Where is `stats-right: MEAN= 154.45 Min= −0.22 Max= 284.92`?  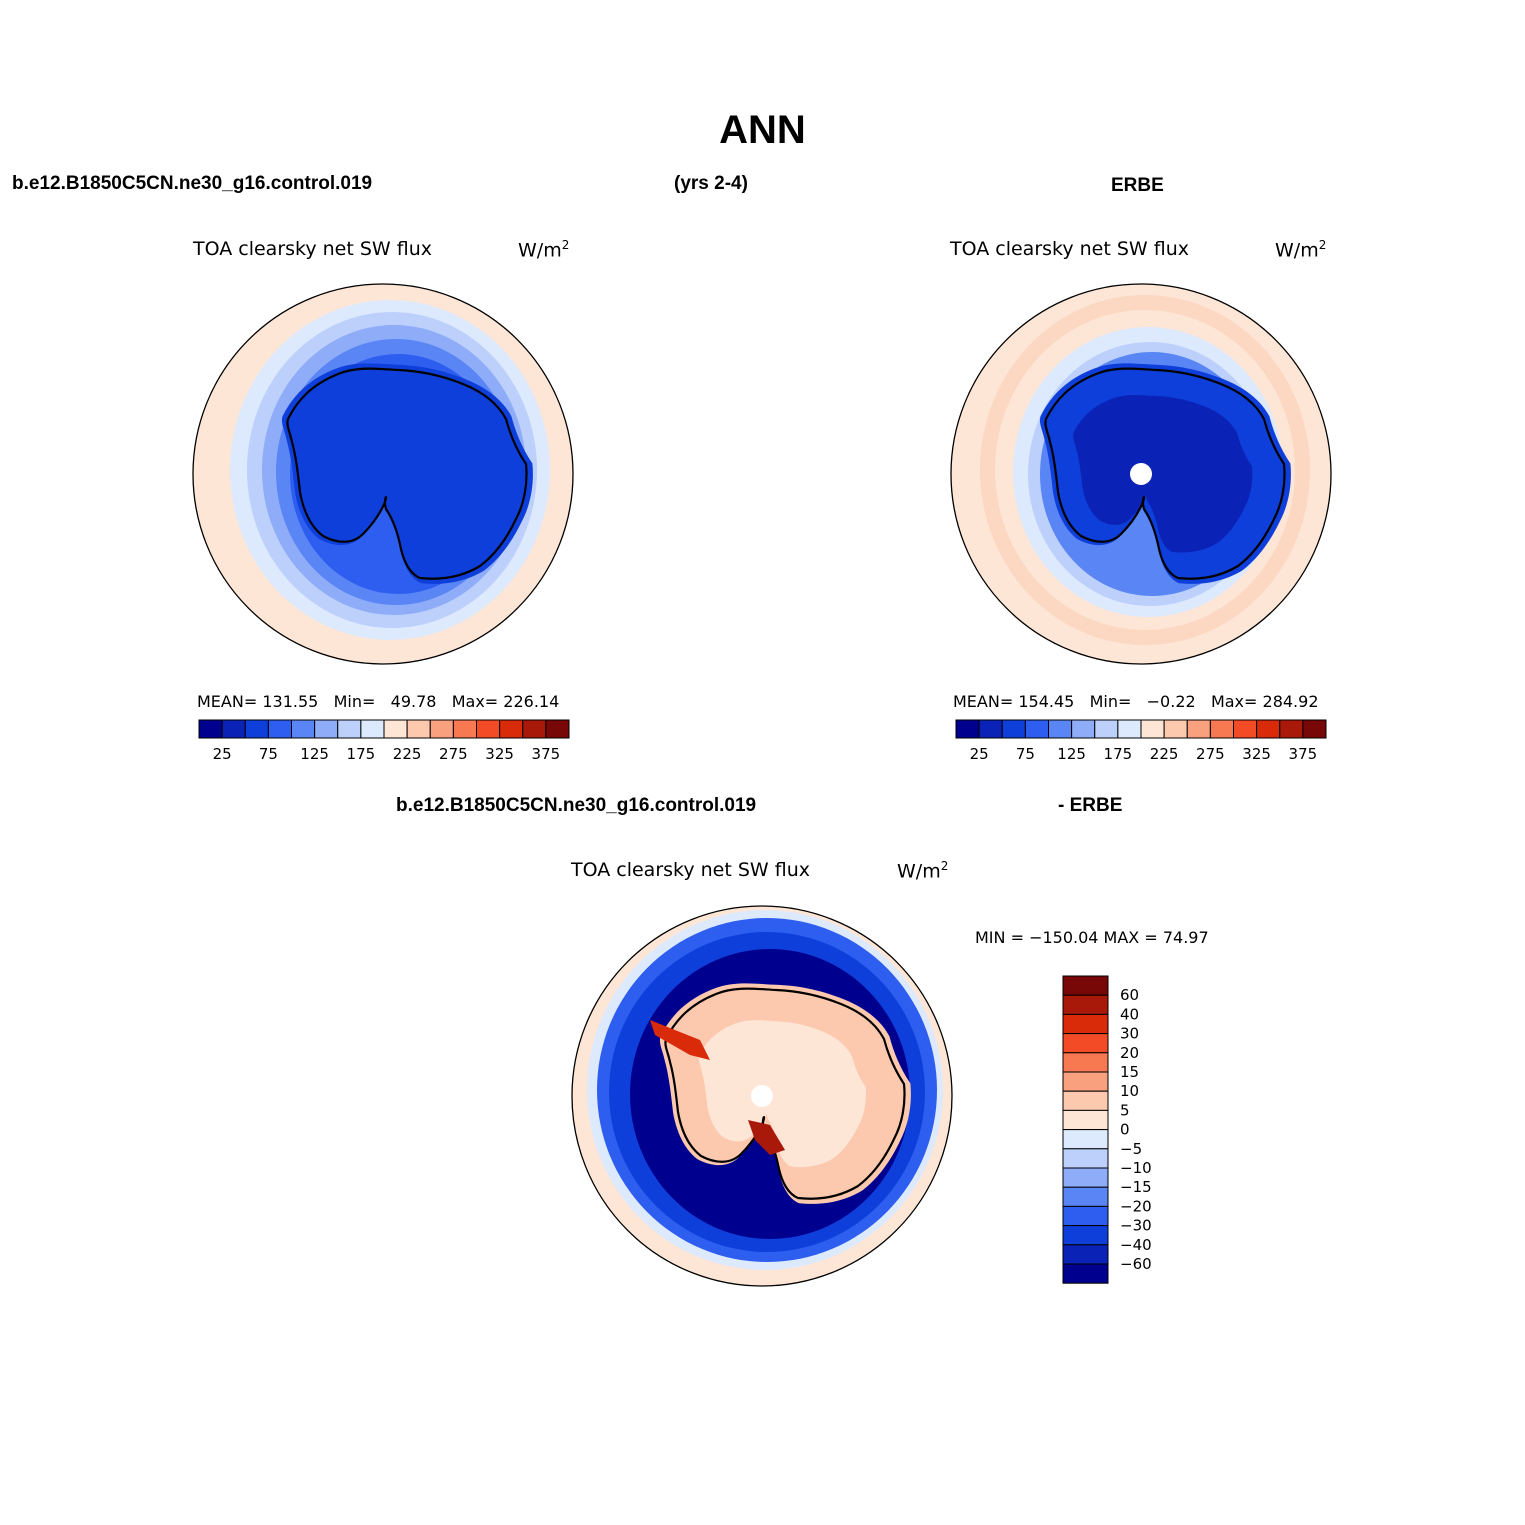
stats-right: MEAN= 154.45 Min= −0.22 Max= 284.92 is located at coordinates (1136, 701).